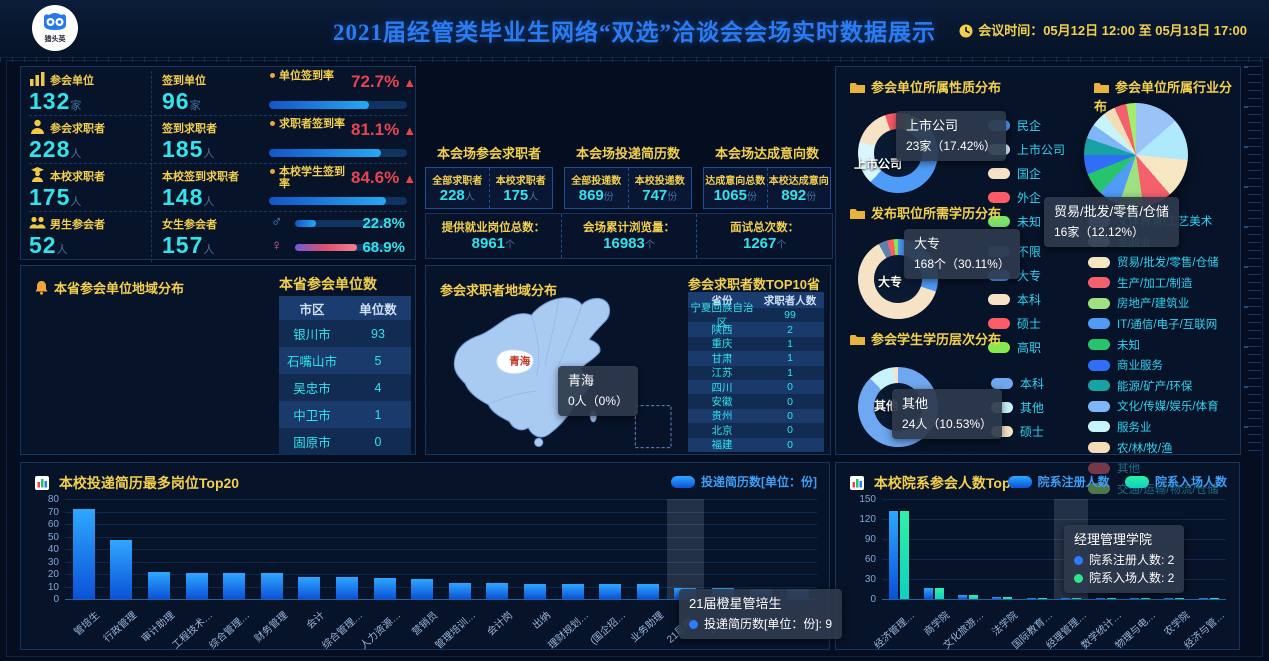 The image size is (1269, 661). What do you see at coordinates (55, 21) in the screenshot?
I see `owl-logo-icon` at bounding box center [55, 21].